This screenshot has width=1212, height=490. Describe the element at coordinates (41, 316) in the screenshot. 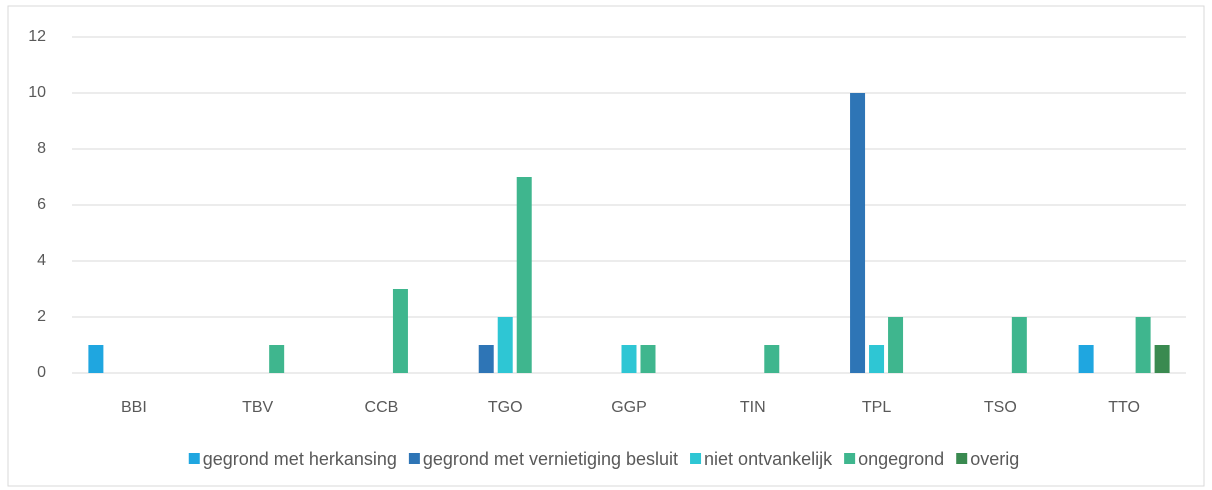

I see `y-tick-label: 2` at that location.